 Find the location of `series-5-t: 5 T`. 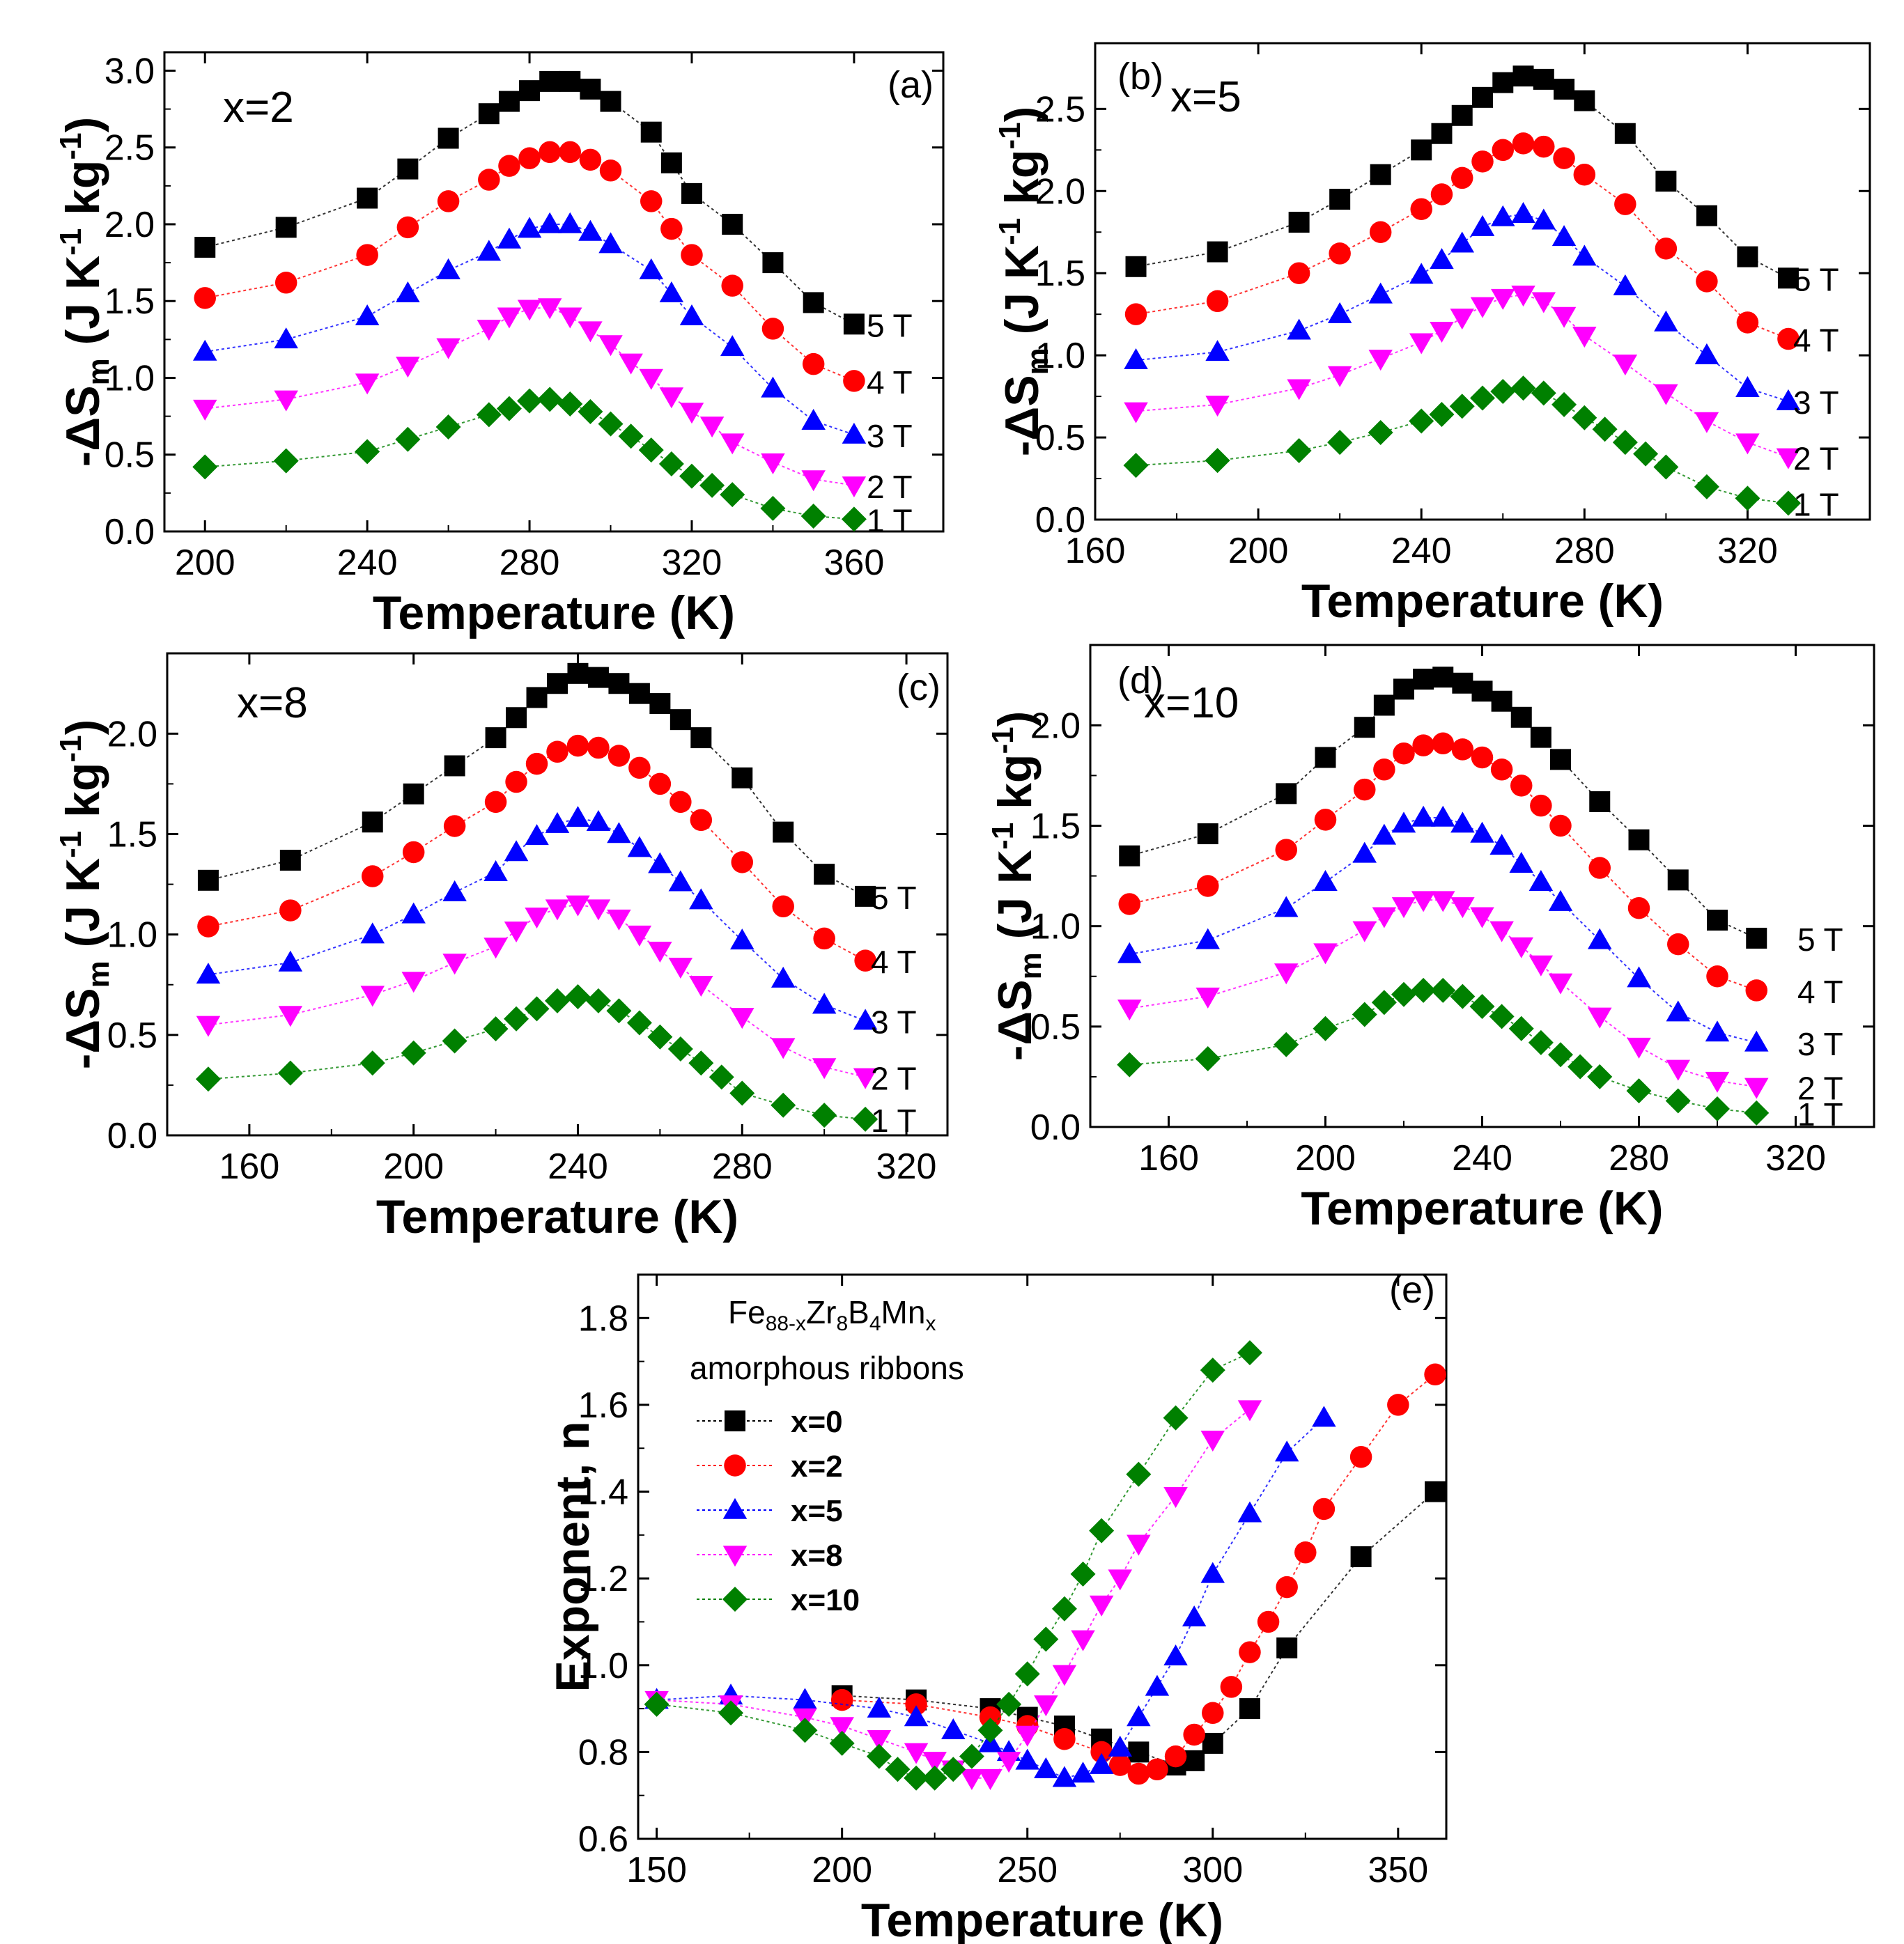

series-5-t: 5 T is located at coordinates (1481, 812).